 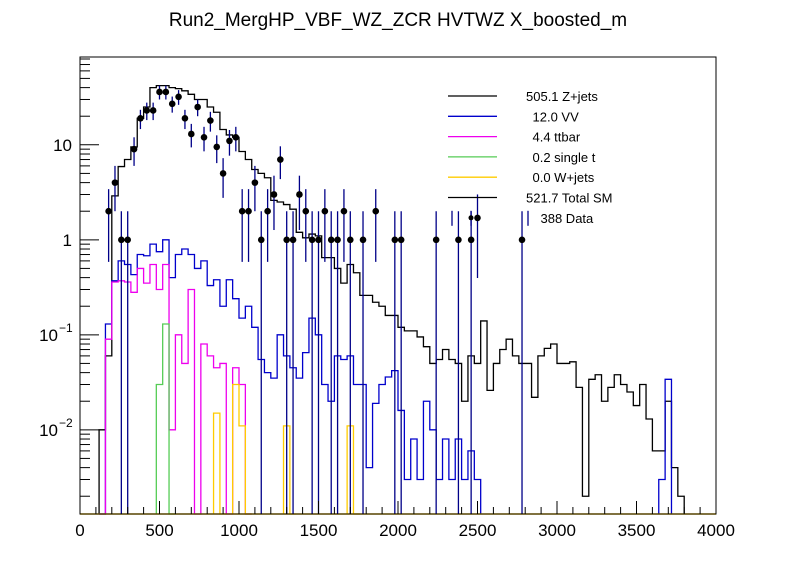 What do you see at coordinates (562, 96) in the screenshot?
I see `legend-label: 505.1 Z+jets` at bounding box center [562, 96].